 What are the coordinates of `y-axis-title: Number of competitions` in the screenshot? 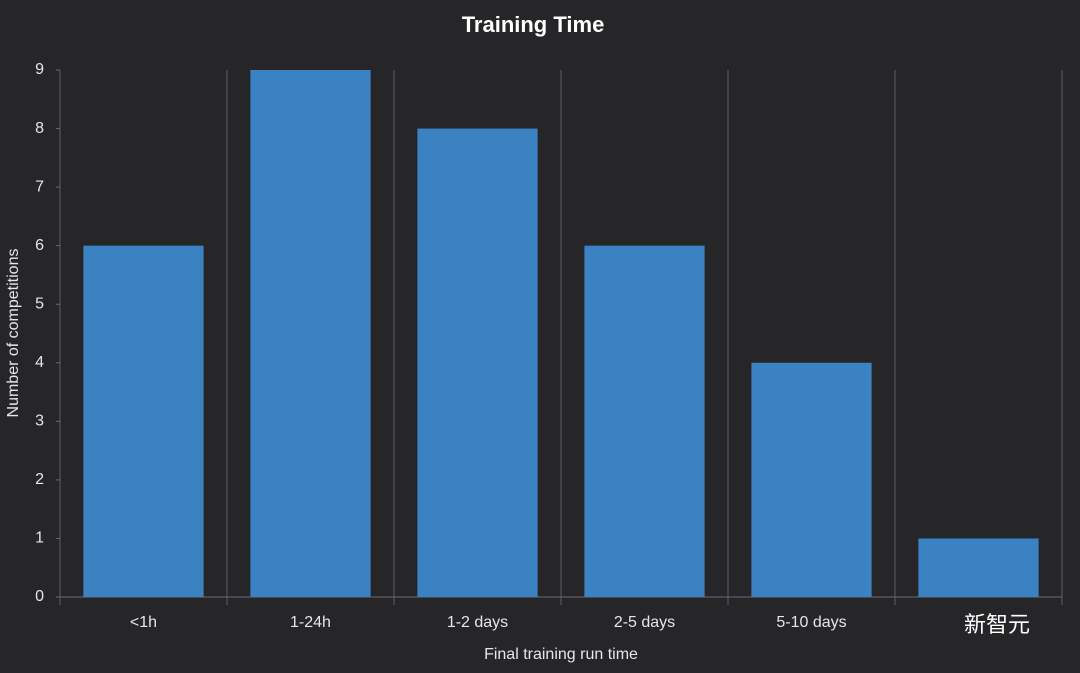 It's located at (13, 333).